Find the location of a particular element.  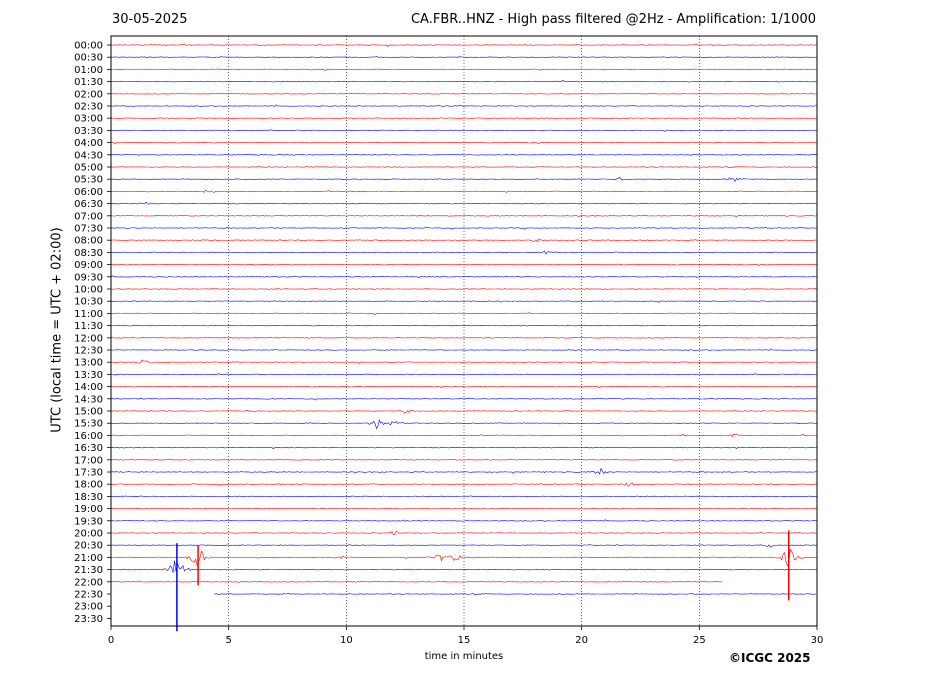

y-axis-label: UTC (local time = UTC + 02:00) is located at coordinates (57, 330).